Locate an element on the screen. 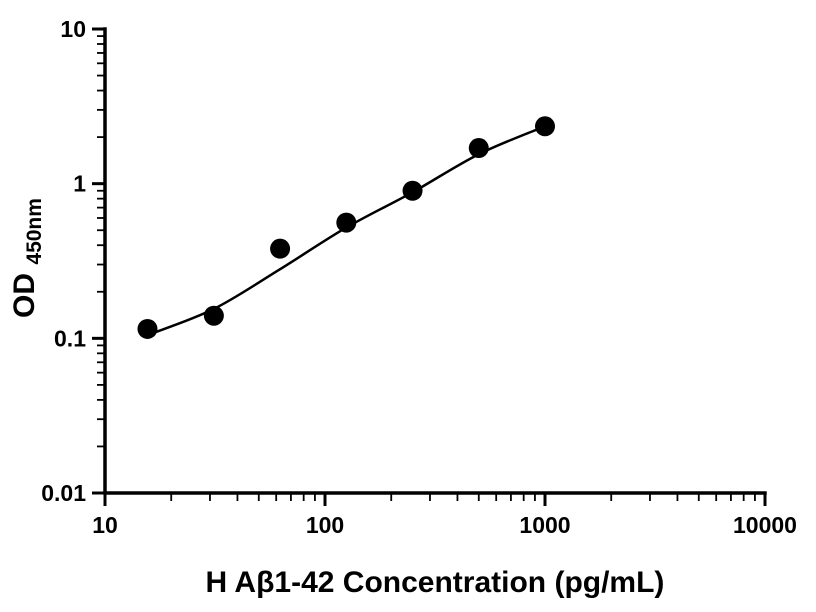 Image resolution: width=816 pixels, height=612 pixels. x-axis-title: H Aβ1-42 Concentration (pg/mL) is located at coordinates (435, 582).